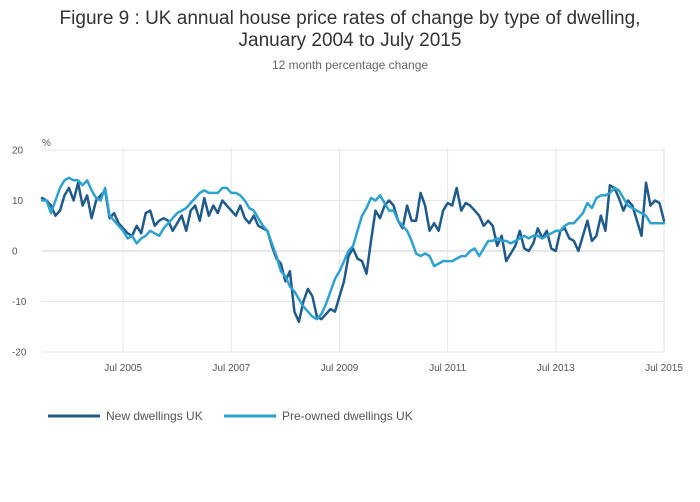 The image size is (700, 502). I want to click on x-tick-label: Jul 2015, so click(664, 368).